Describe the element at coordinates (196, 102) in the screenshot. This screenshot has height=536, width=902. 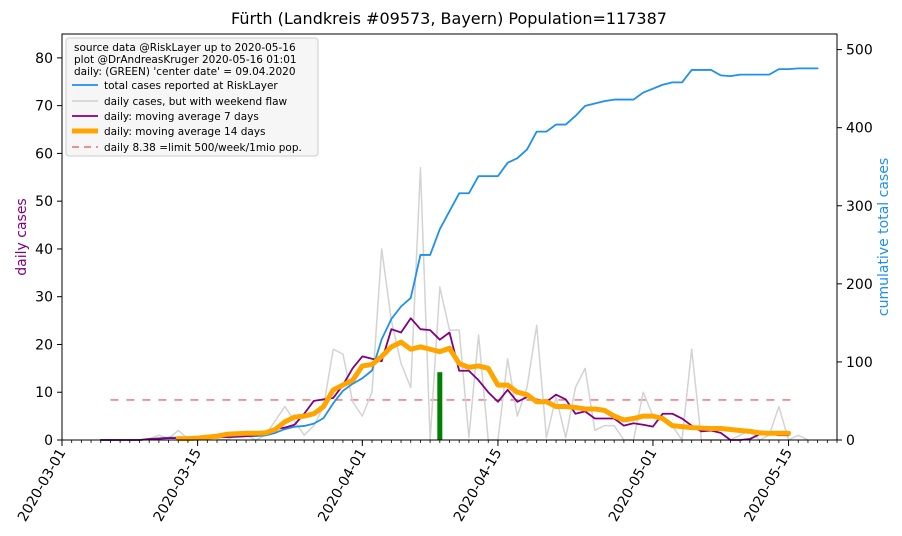
I see `legend-label-daily: daily cases, but with weekend flaw` at that location.